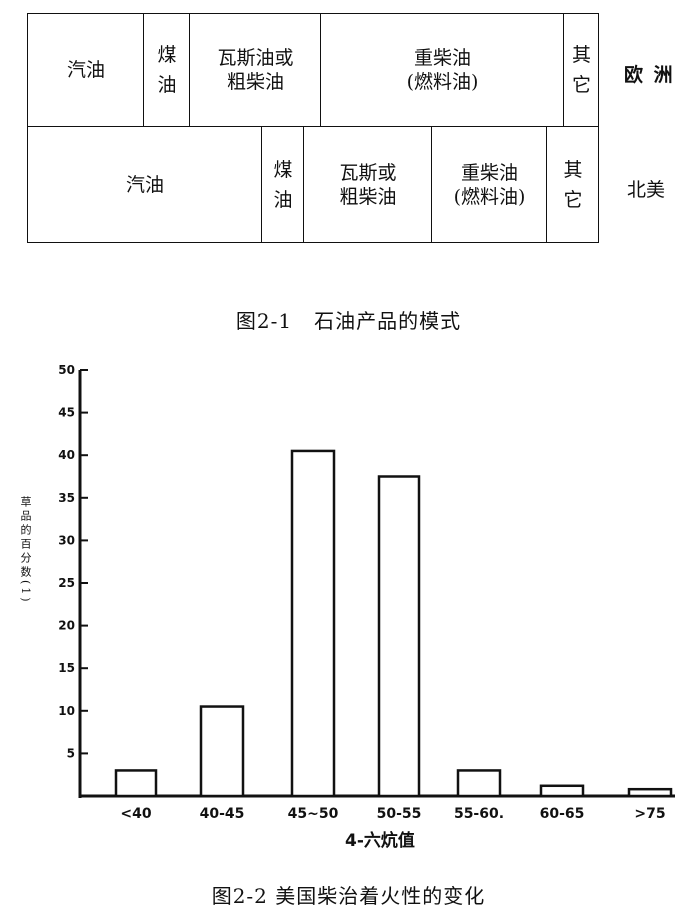 The image size is (697, 914). I want to click on y-tick-label: 20, so click(66, 626).